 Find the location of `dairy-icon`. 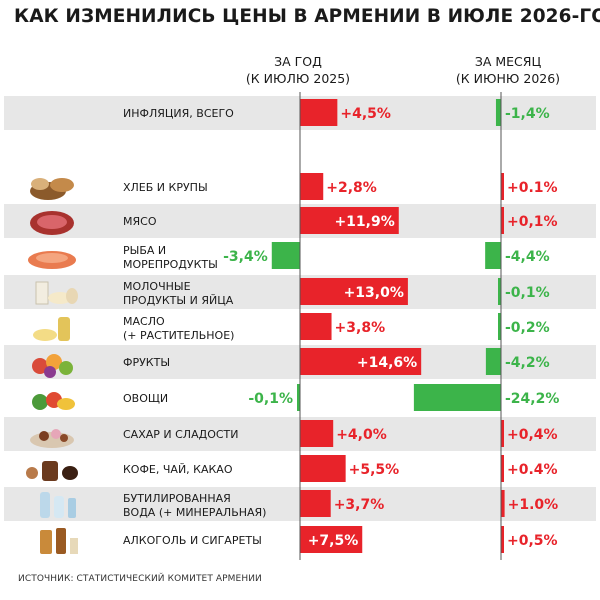

dairy-icon is located at coordinates (56, 293).